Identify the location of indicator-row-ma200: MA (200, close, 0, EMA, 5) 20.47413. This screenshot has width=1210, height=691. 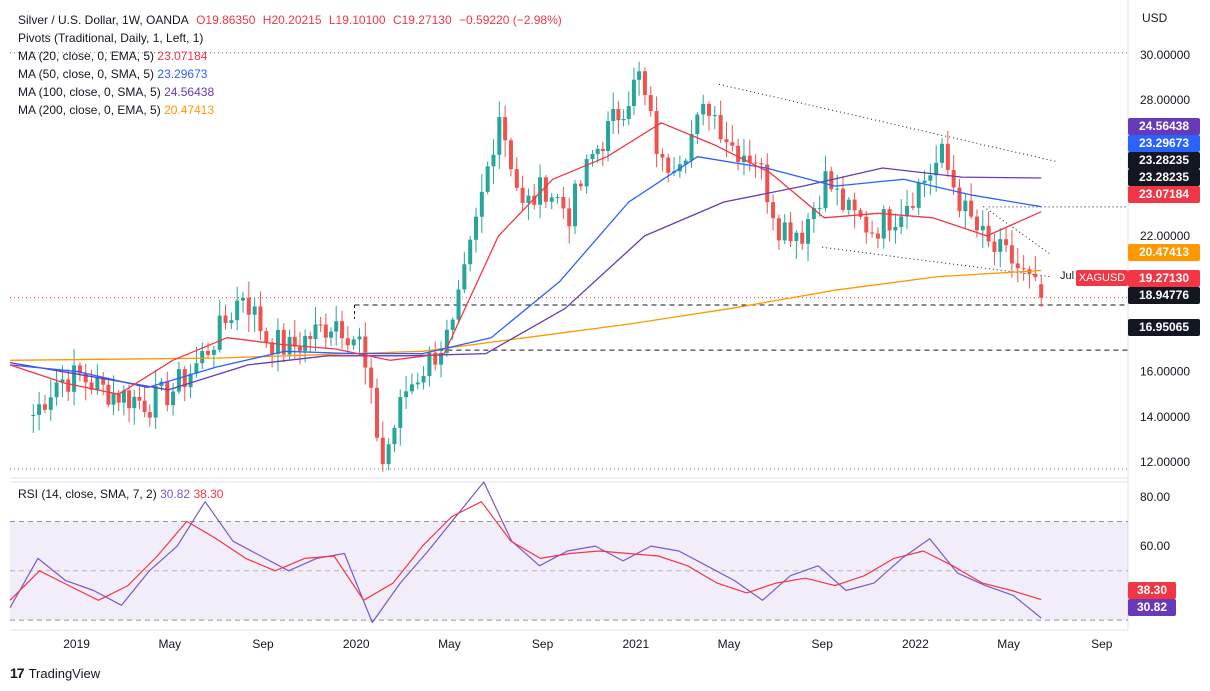
(116, 110).